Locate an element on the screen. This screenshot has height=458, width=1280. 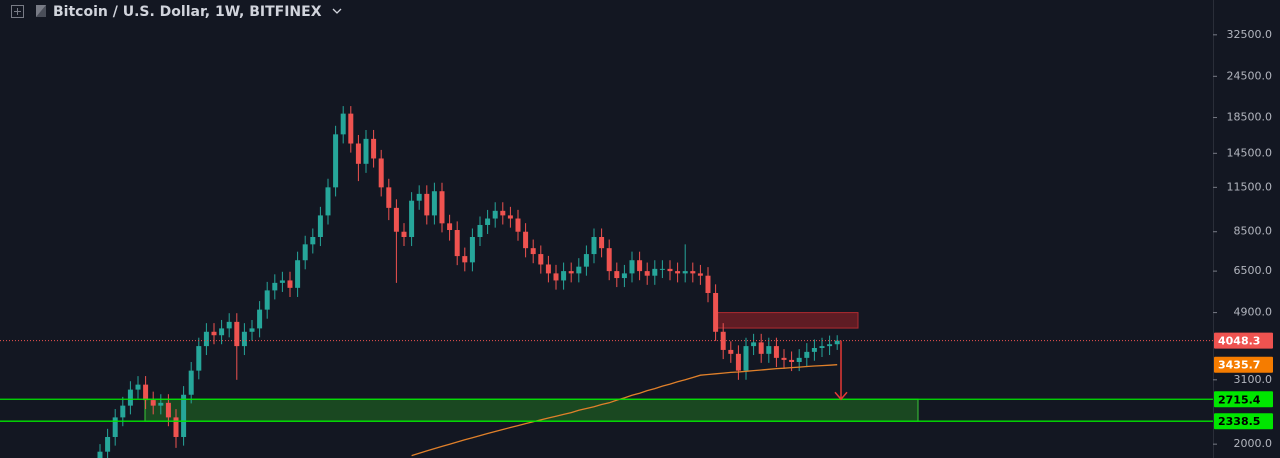
moving-average is located at coordinates (624, 410).